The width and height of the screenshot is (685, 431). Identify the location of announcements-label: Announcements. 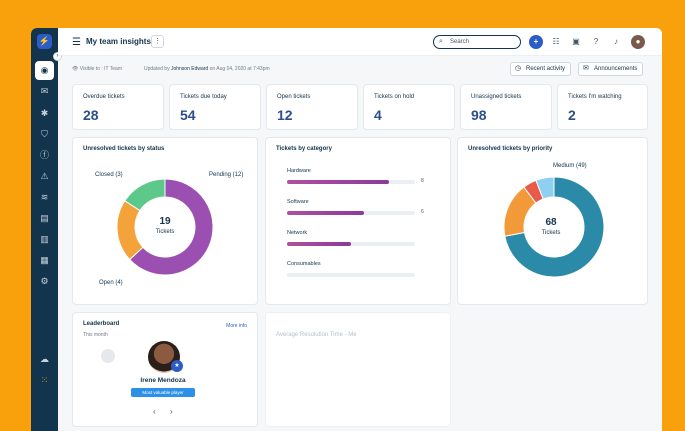
(616, 69).